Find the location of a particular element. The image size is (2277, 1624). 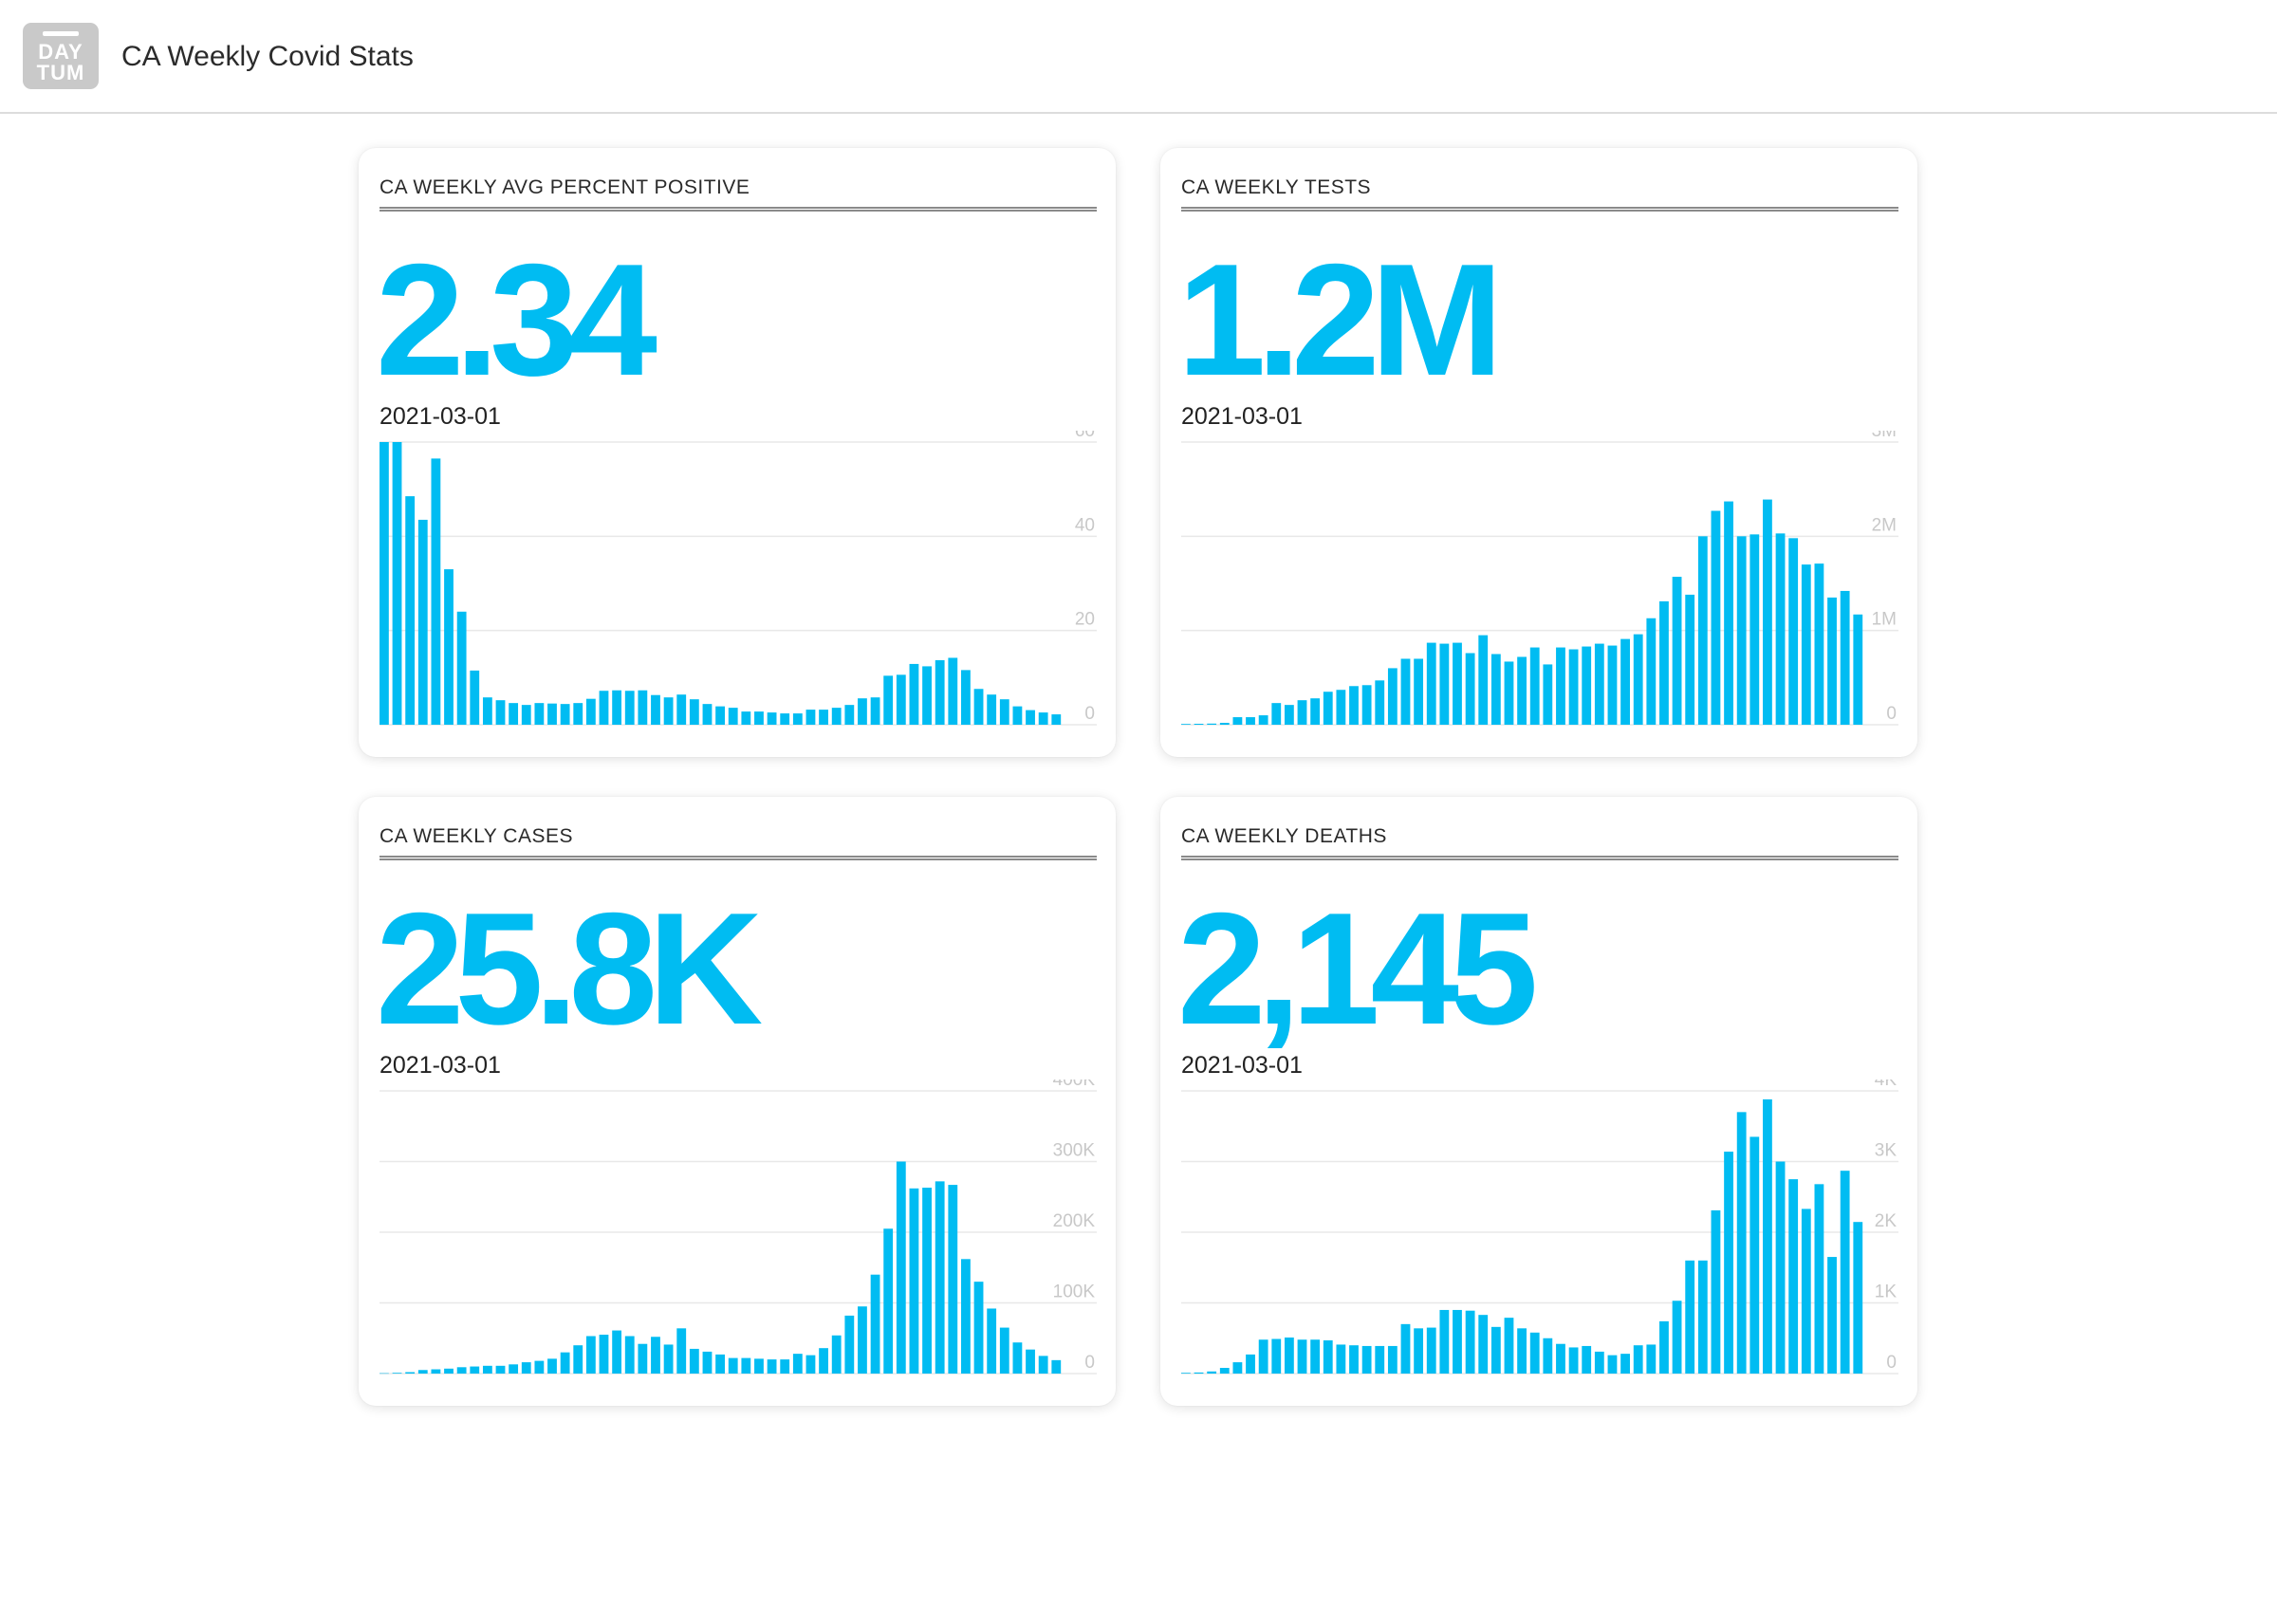

daytum-logo: DAY TUM is located at coordinates (61, 56).